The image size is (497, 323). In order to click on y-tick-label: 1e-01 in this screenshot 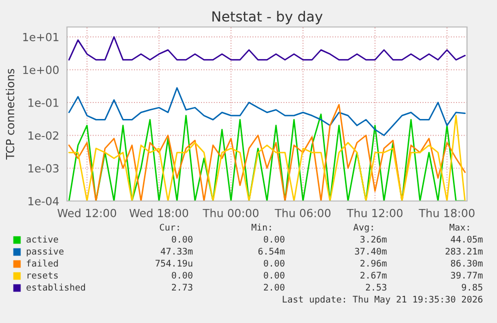, I will do `click(43, 102)`.